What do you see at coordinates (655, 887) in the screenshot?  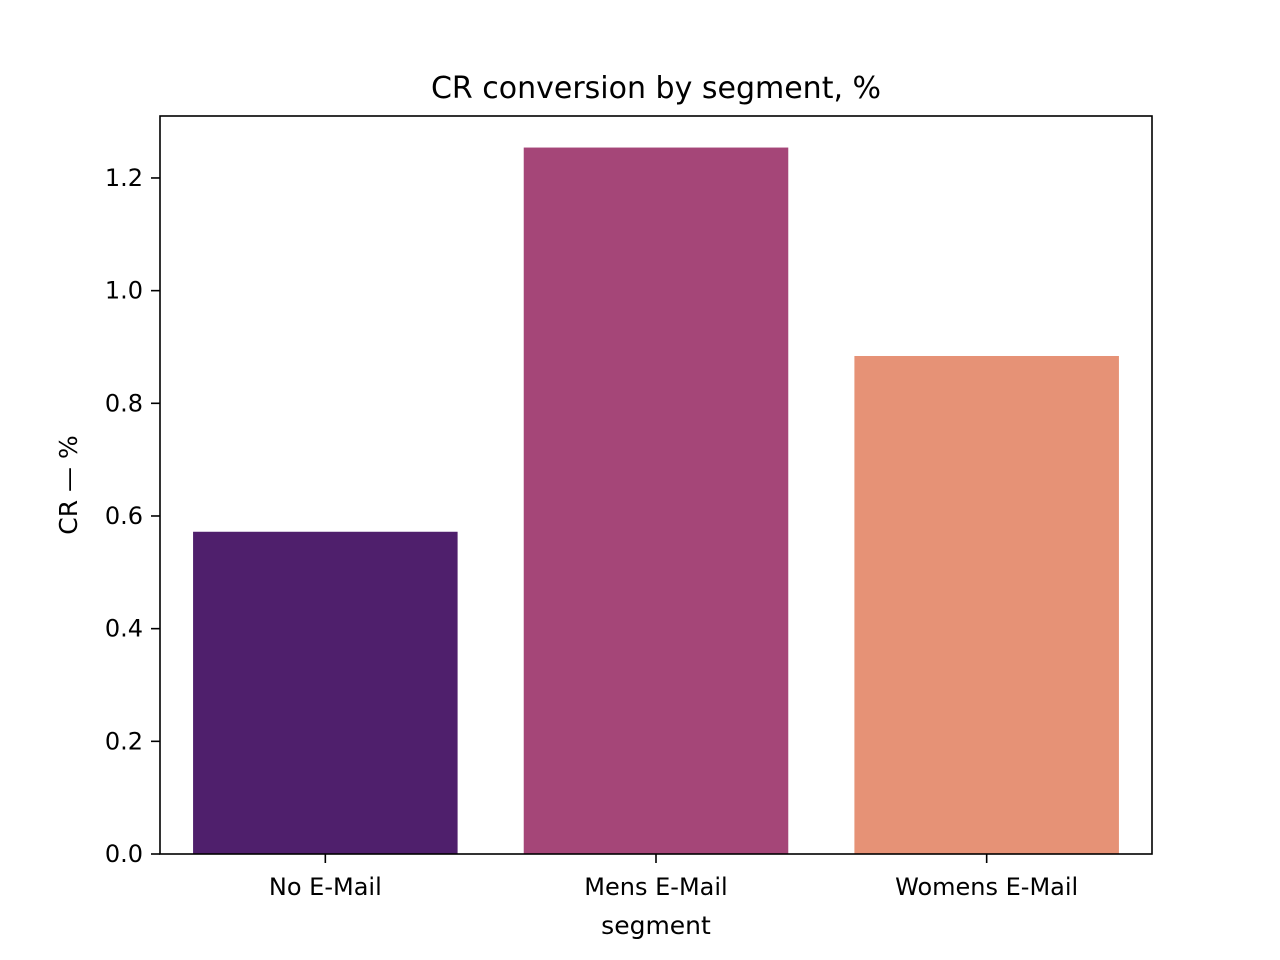 I see `x-tick-label: Mens E-Mail` at bounding box center [655, 887].